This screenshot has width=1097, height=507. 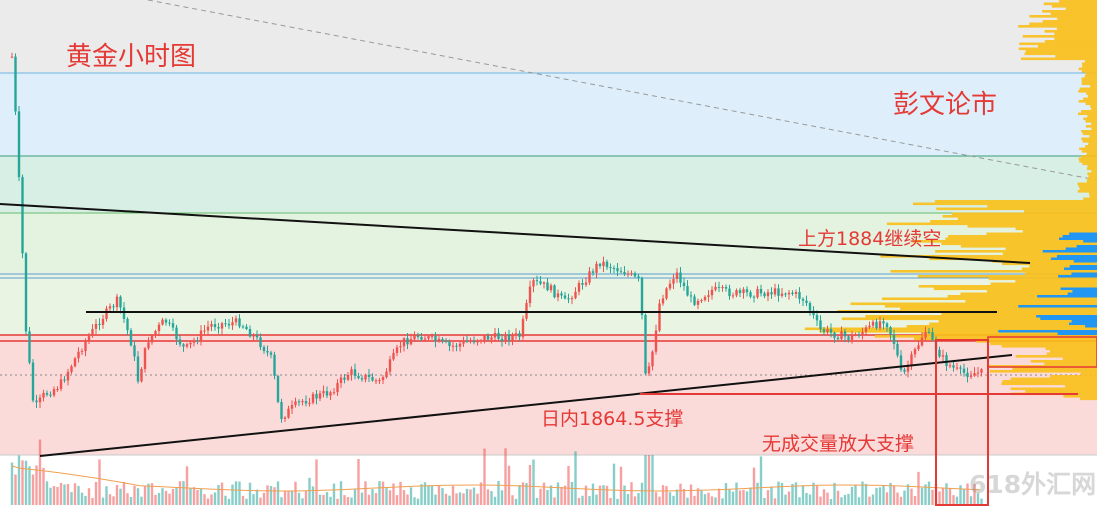 What do you see at coordinates (1033, 484) in the screenshot?
I see `watermark: 618外汇网` at bounding box center [1033, 484].